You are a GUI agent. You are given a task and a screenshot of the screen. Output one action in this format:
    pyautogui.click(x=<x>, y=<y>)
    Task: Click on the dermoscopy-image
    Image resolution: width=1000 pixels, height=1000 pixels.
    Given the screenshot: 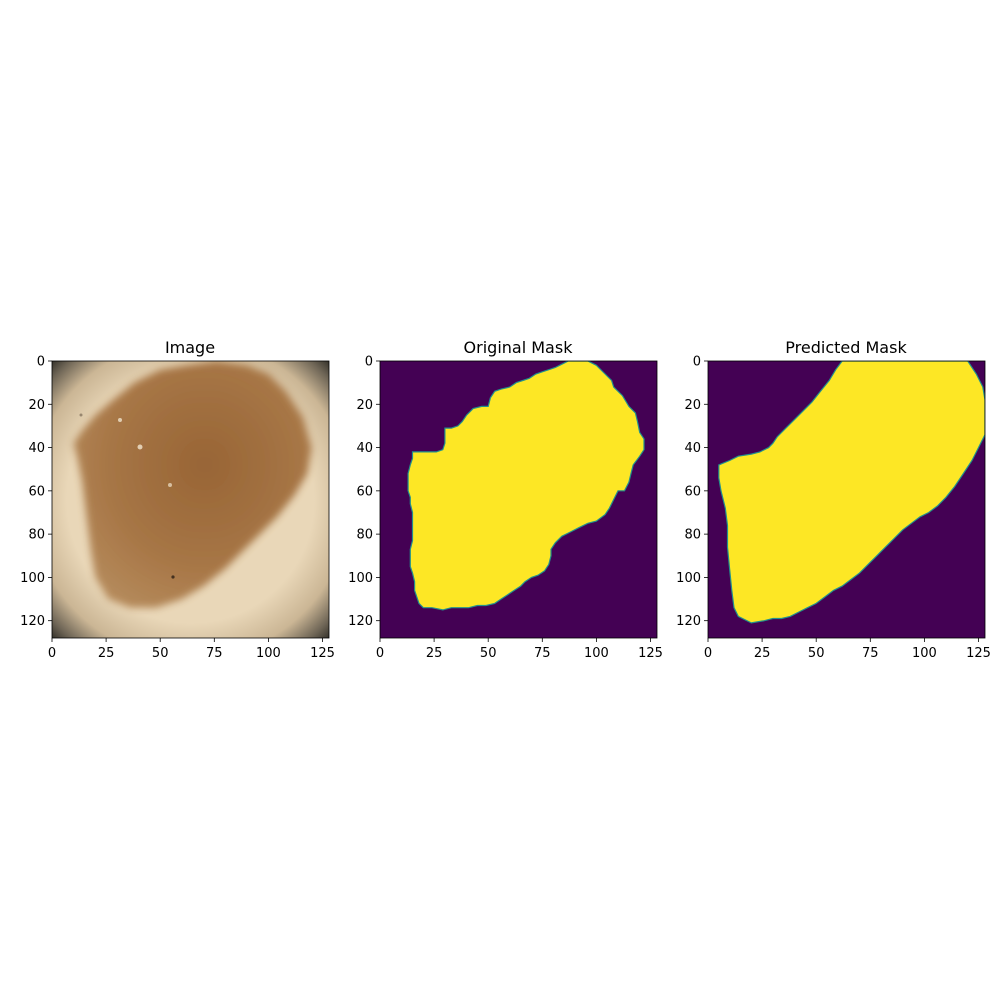 What is the action you would take?
    pyautogui.click(x=190, y=499)
    